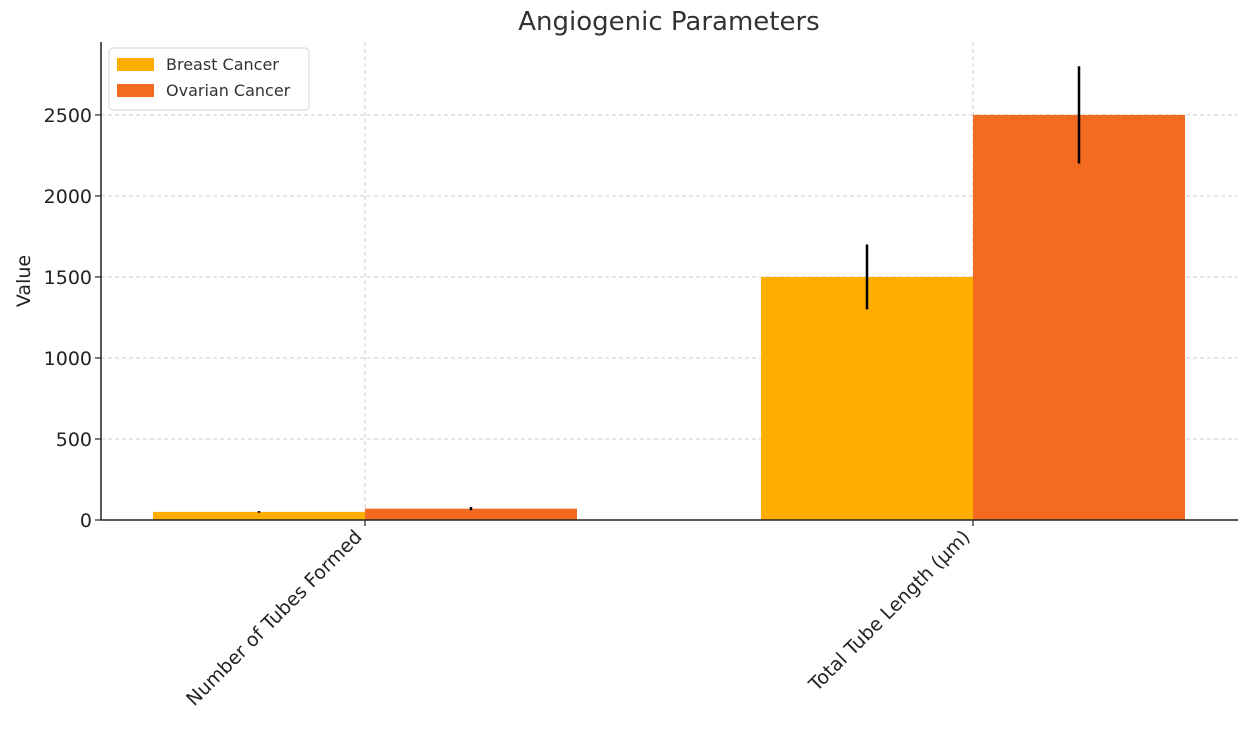 Image resolution: width=1238 pixels, height=729 pixels. Describe the element at coordinates (889, 611) in the screenshot. I see `x-tick-label: Total Tube Length (µm)` at that location.